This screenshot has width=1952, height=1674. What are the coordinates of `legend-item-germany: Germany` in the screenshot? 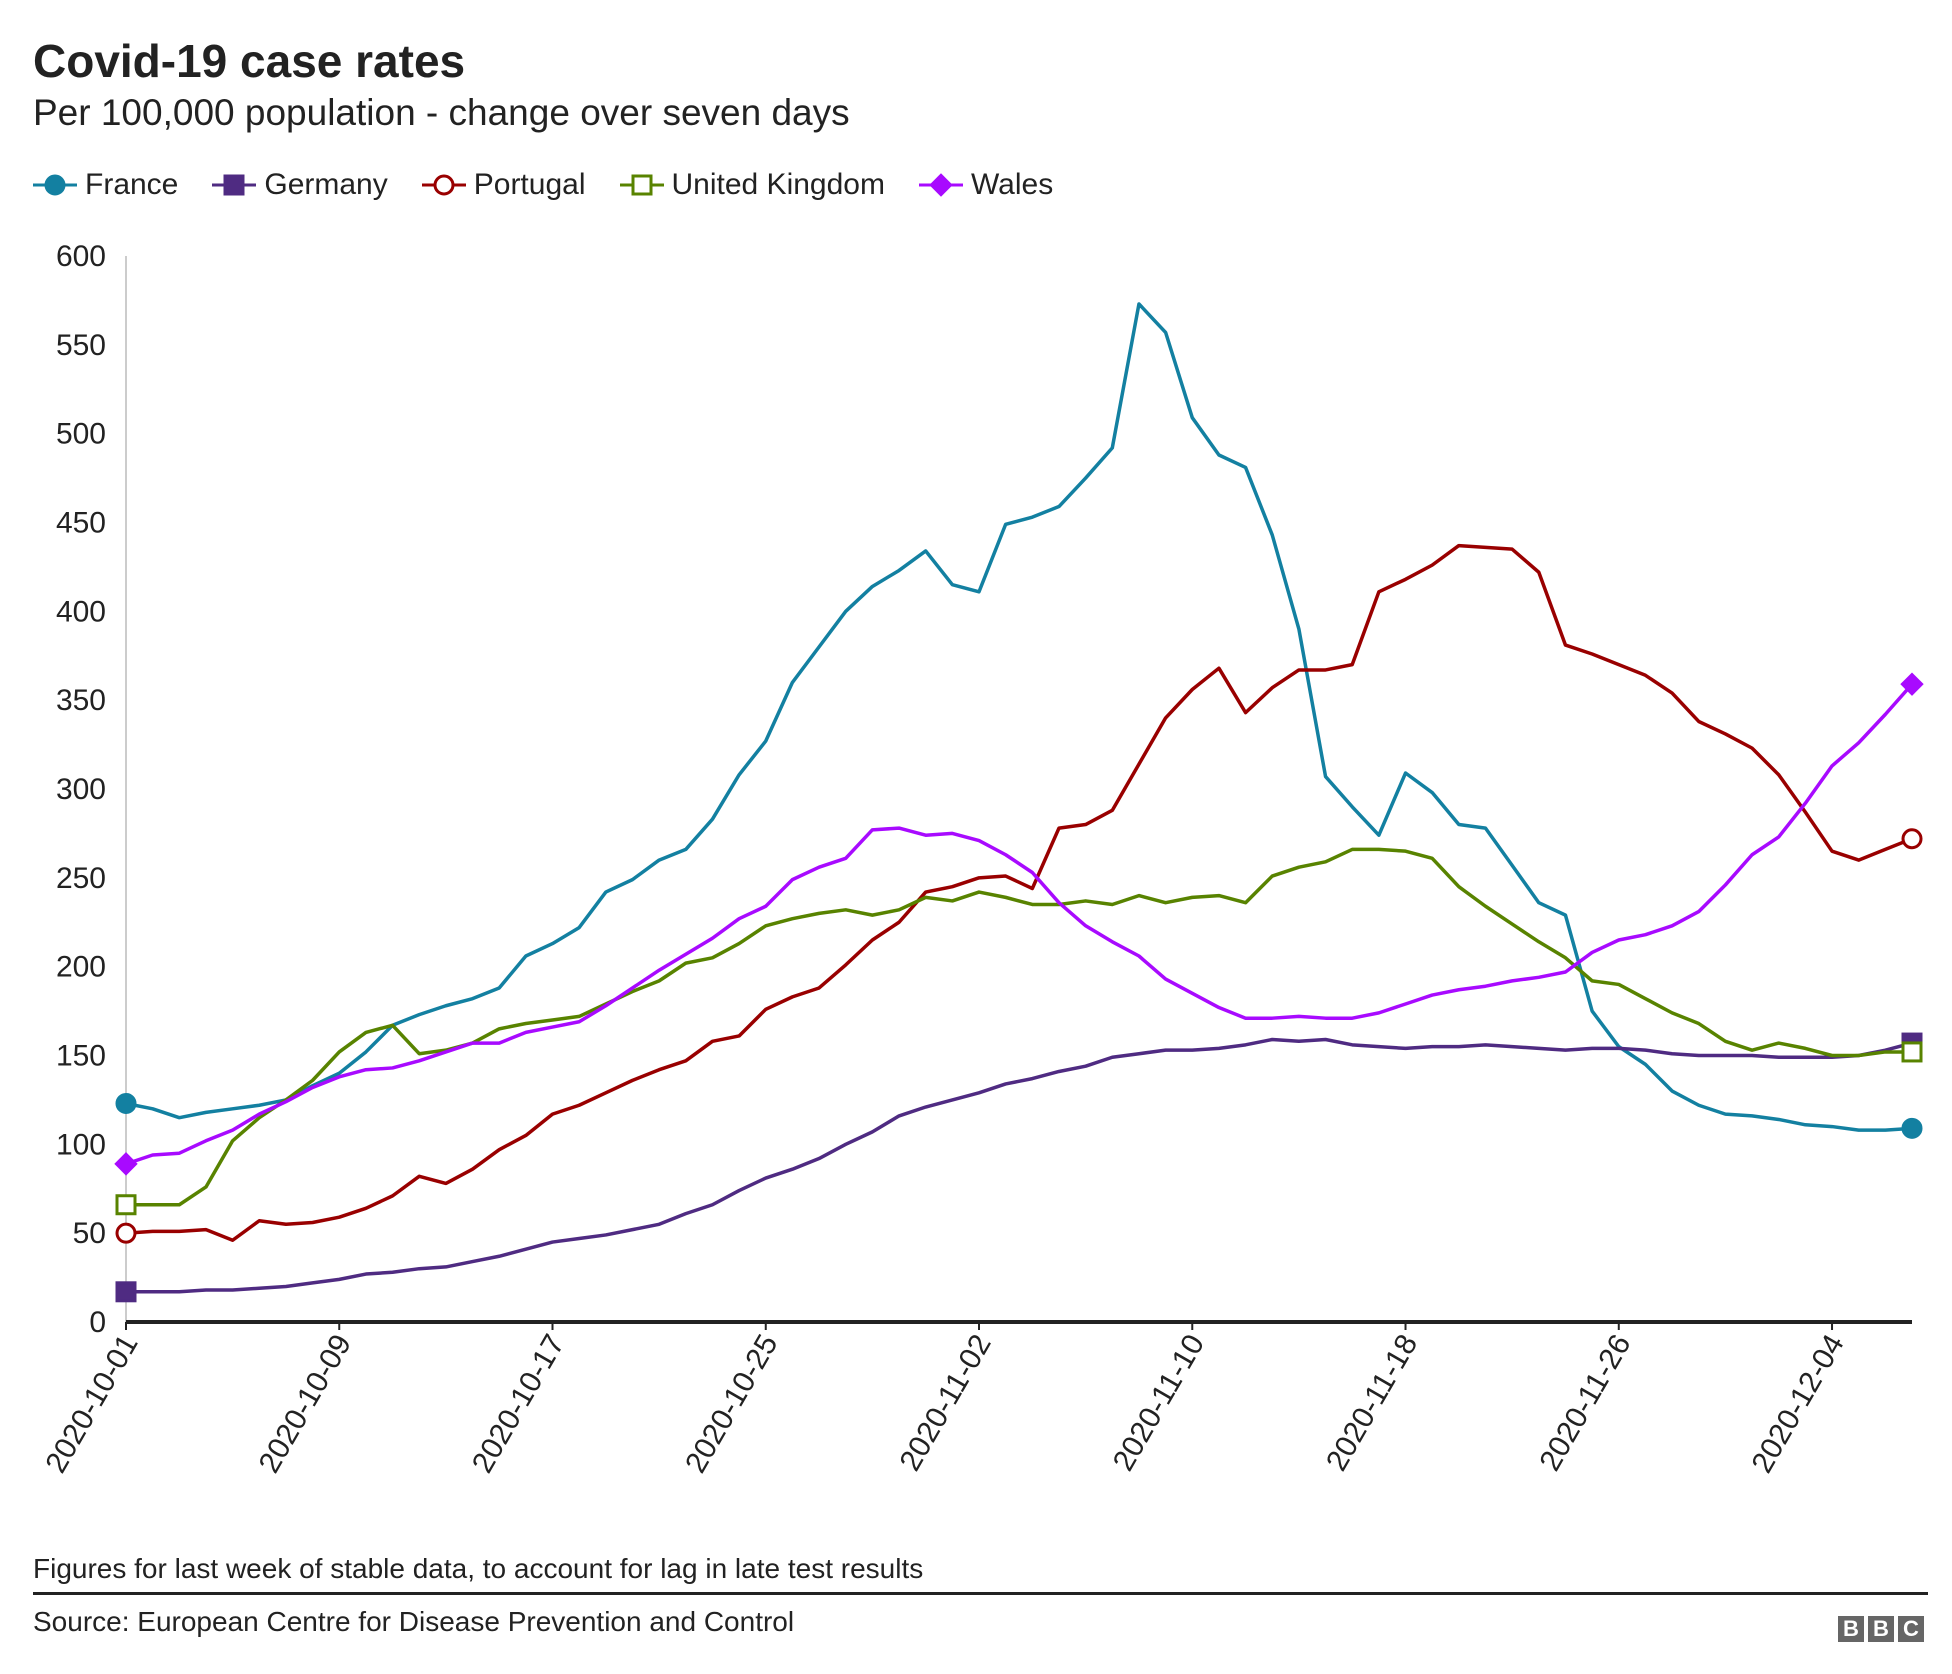 It's located at (300, 185).